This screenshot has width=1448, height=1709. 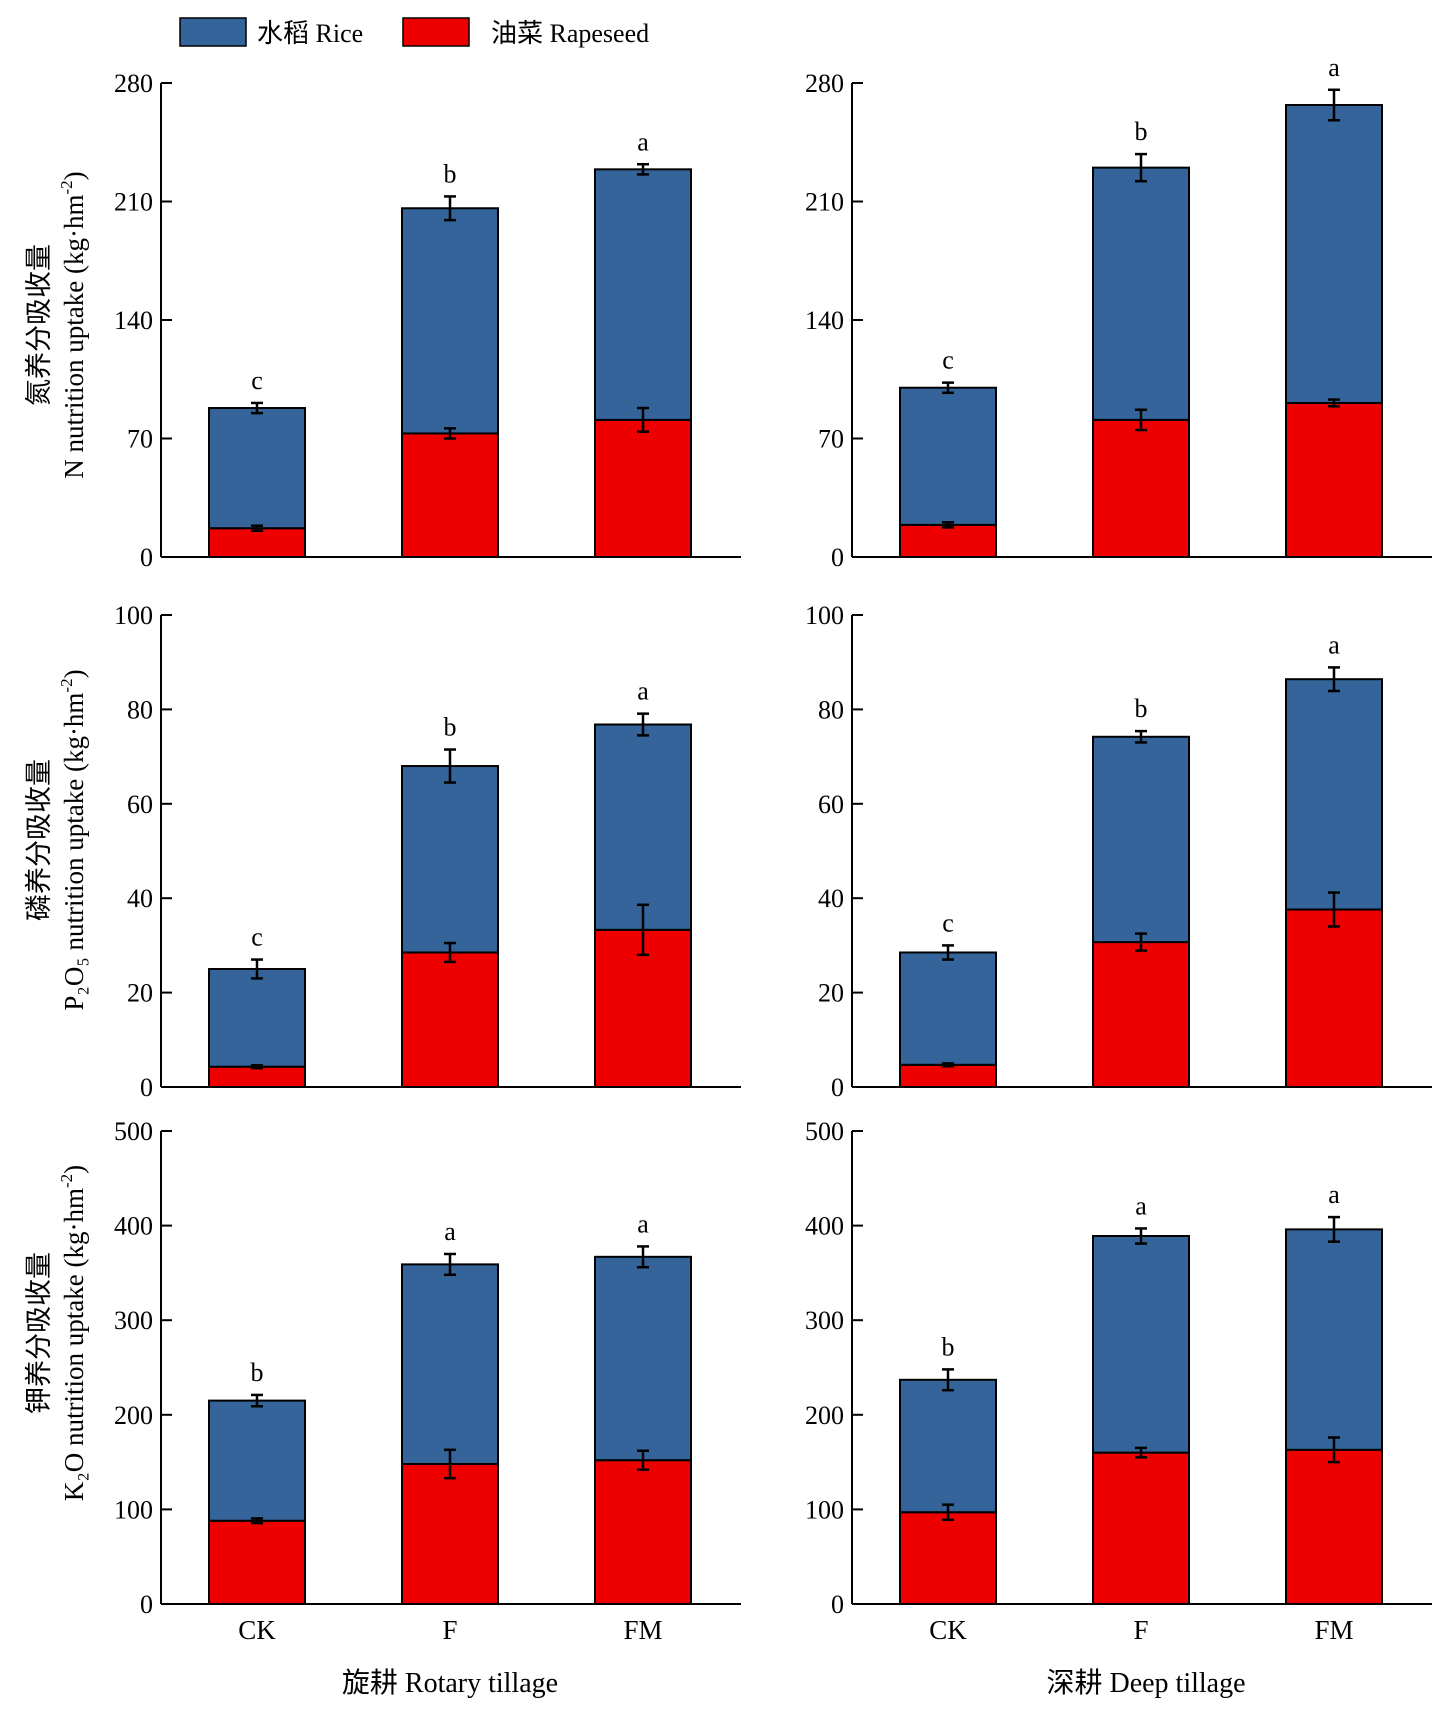 I want to click on x-tick-label: F, so click(x=449, y=1630).